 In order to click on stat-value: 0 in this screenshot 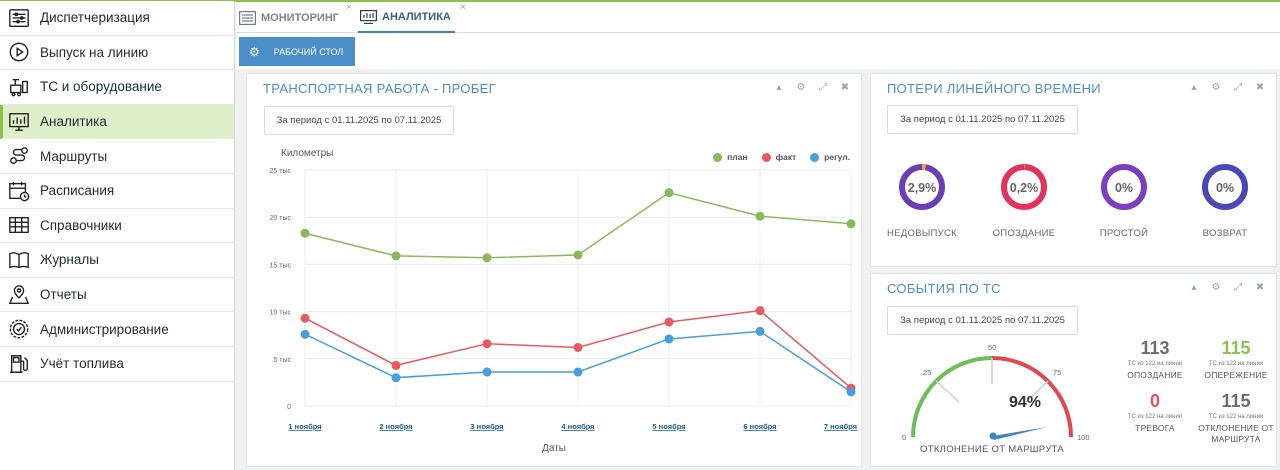, I will do `click(1154, 401)`.